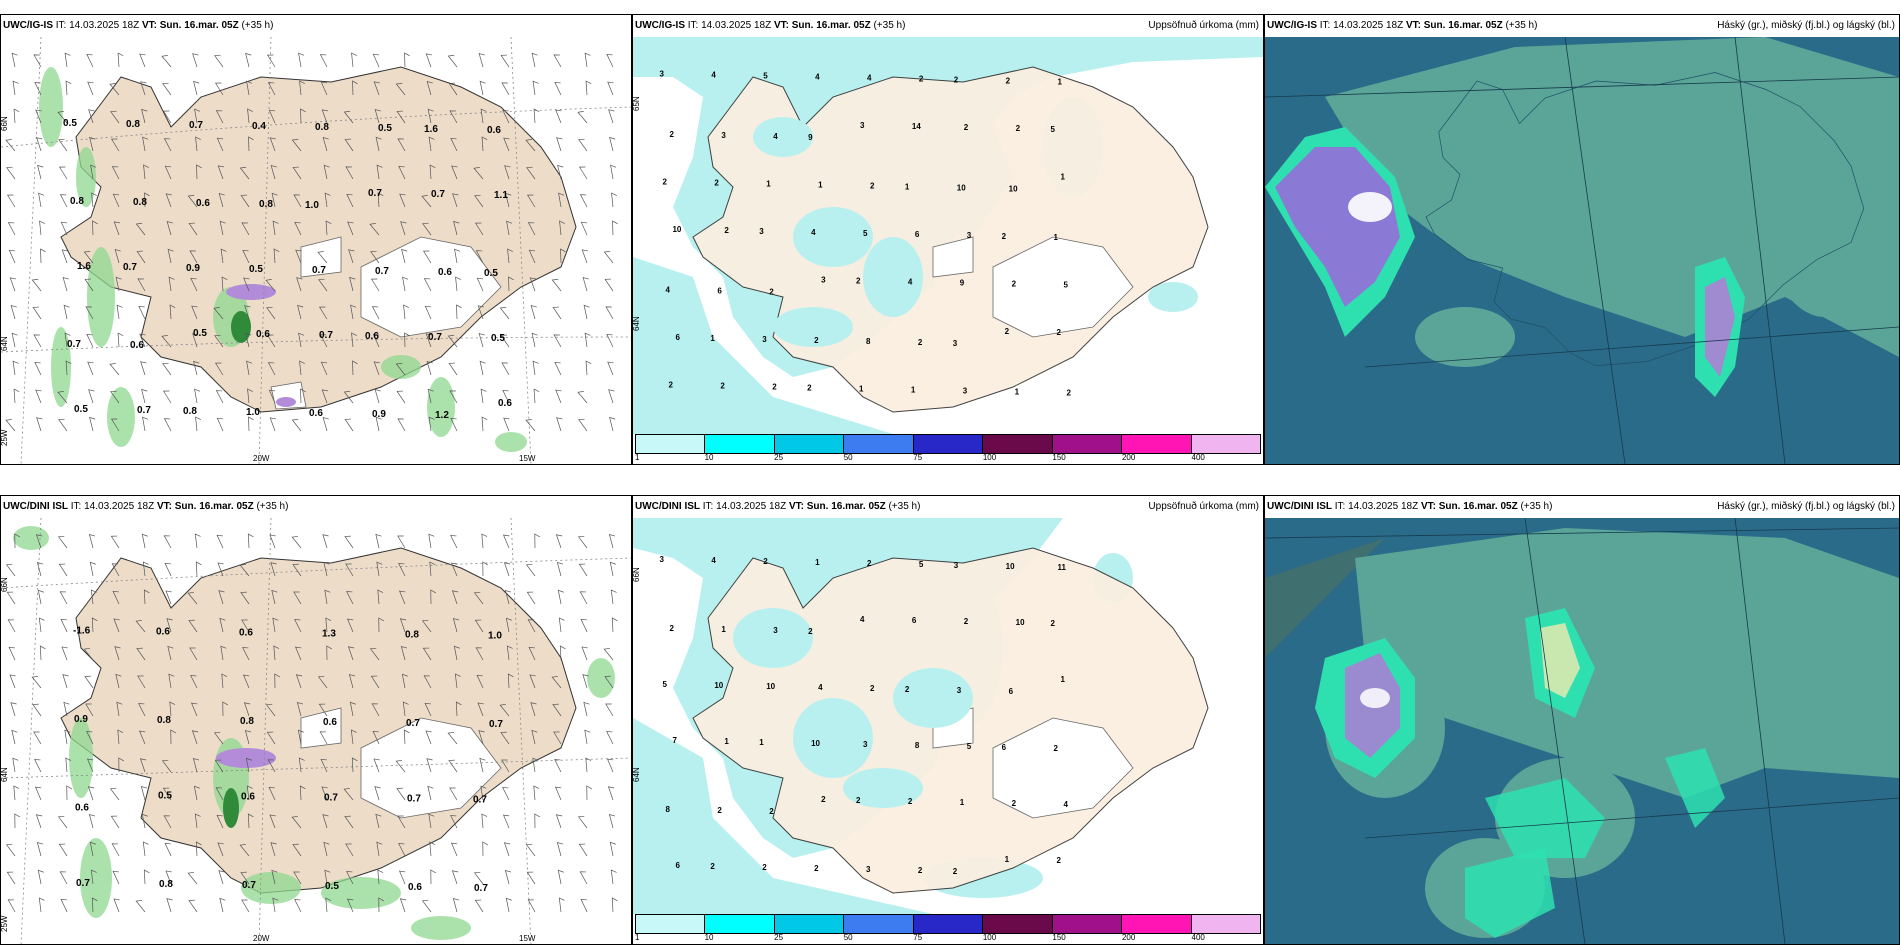 The height and width of the screenshot is (950, 1900). Describe the element at coordinates (918, 937) in the screenshot. I see `colorbar-label: 75` at that location.